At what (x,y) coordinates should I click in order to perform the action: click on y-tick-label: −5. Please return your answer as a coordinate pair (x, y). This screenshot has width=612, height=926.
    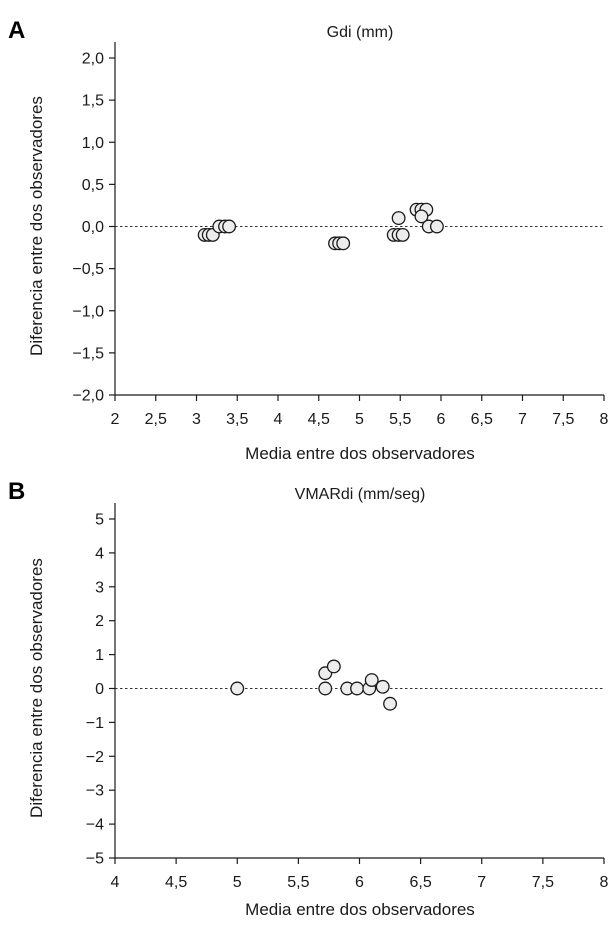
    Looking at the image, I should click on (95, 859).